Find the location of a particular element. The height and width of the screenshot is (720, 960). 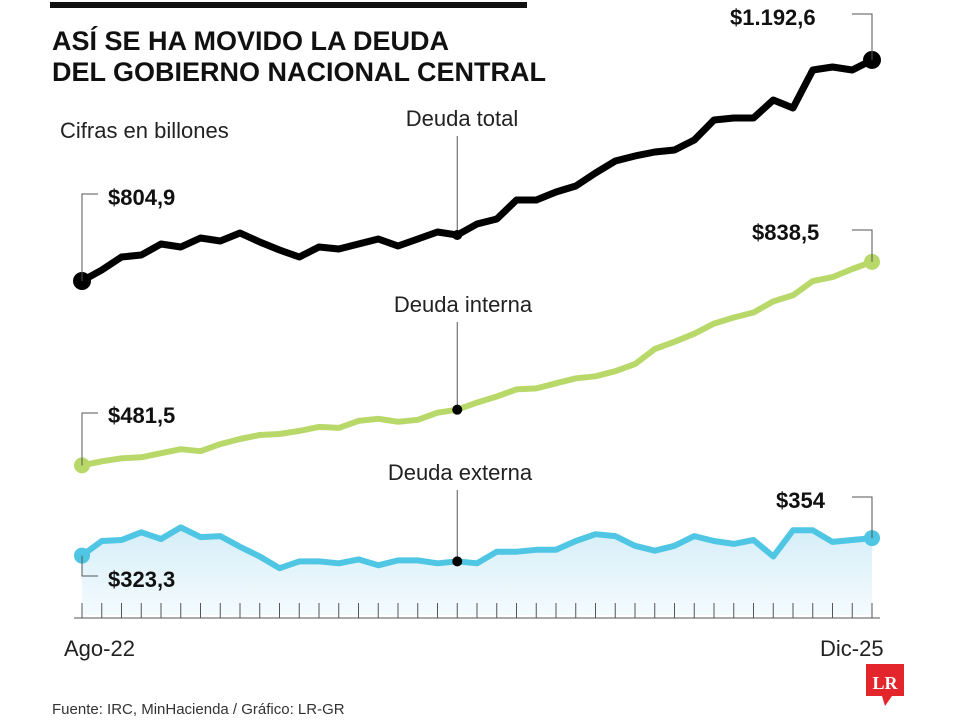

value-label: $1.192,6 is located at coordinates (773, 17).